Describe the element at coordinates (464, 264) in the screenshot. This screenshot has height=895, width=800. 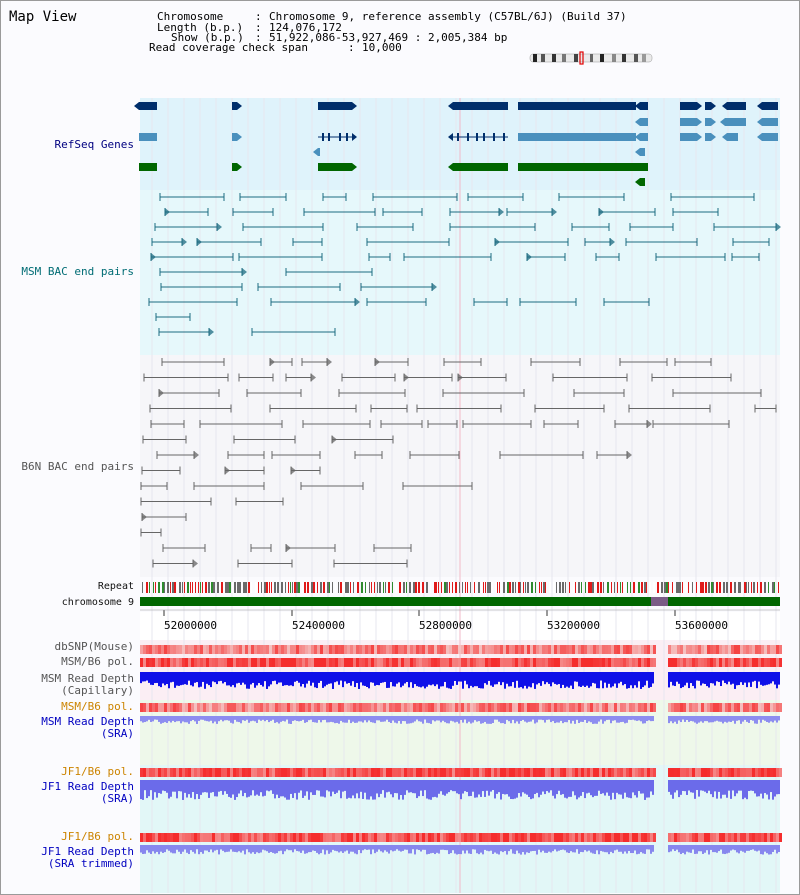
I see `msm-bac-end-pair-features` at that location.